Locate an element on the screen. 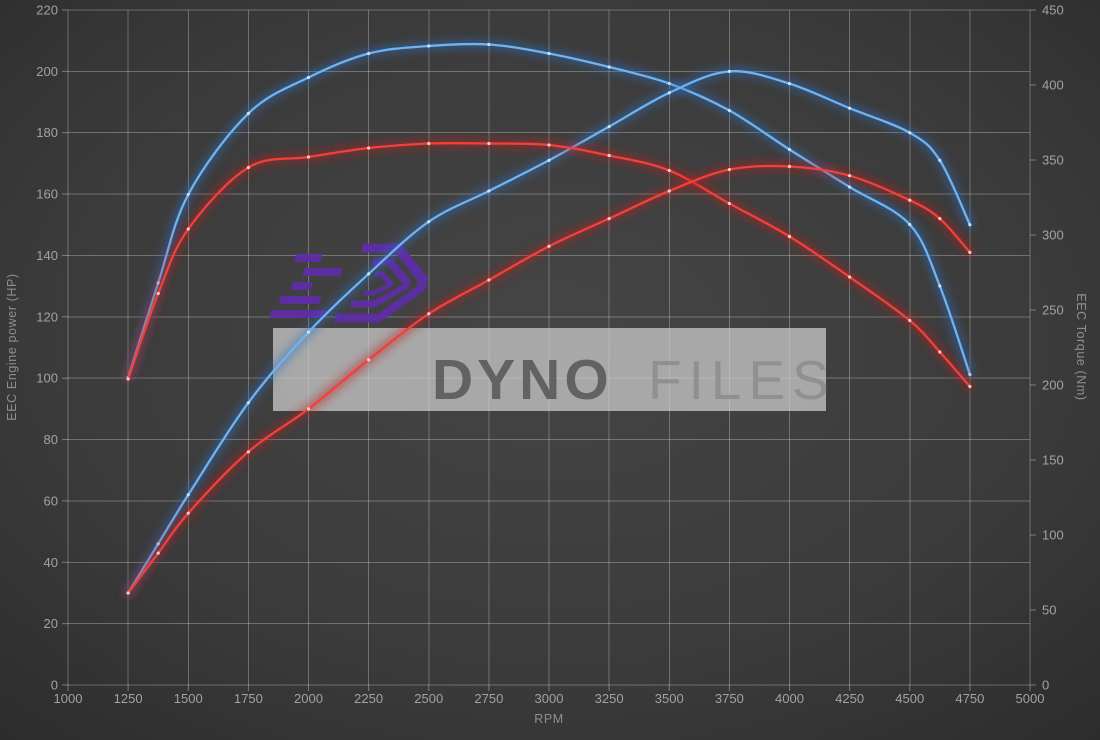 The image size is (1100, 740). tick-label: 2000 is located at coordinates (308, 698).